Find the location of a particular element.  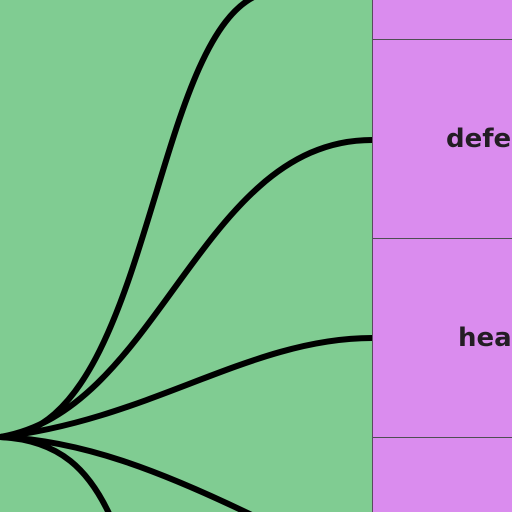

node-row-bottom is located at coordinates (442, 475).